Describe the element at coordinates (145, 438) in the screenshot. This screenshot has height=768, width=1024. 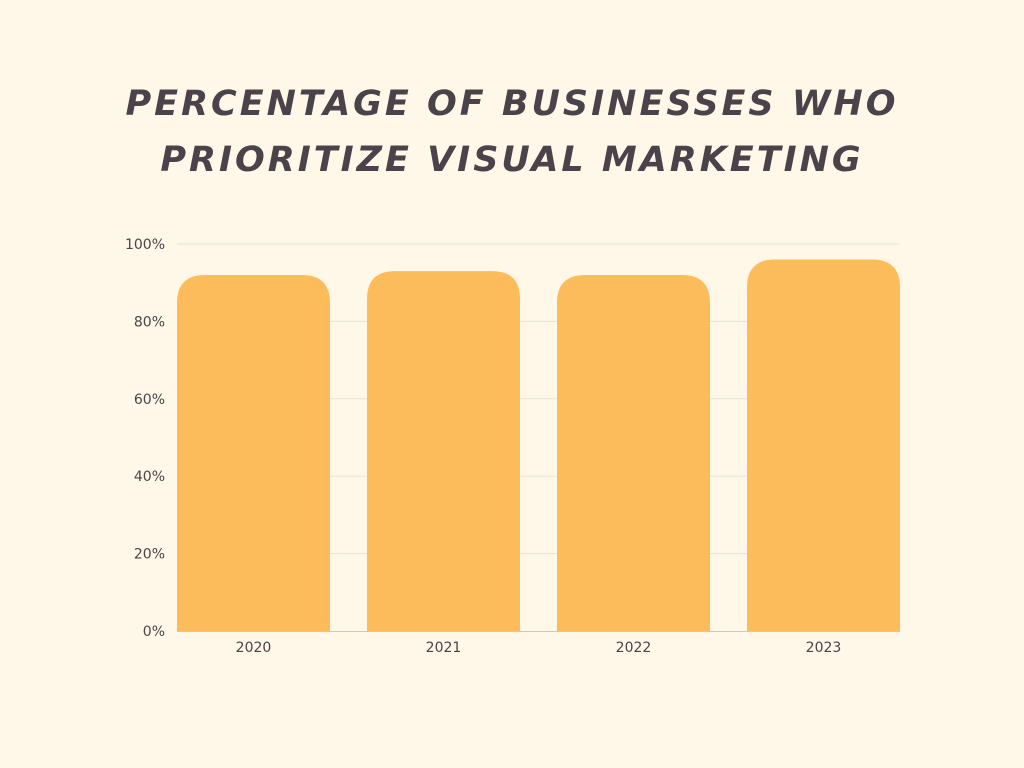
I see `y-axis-ticks: 0% 20% 40% 60% 80% 100%` at that location.